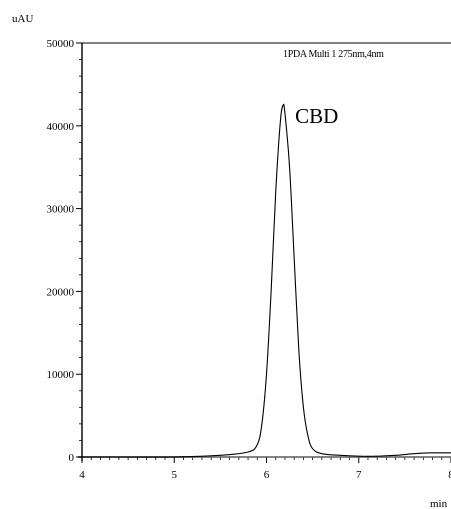 This screenshot has width=451, height=509. What do you see at coordinates (61, 251) in the screenshot?
I see `y-tick-labels: 0 10000 20000 30000 40000 50000` at bounding box center [61, 251].